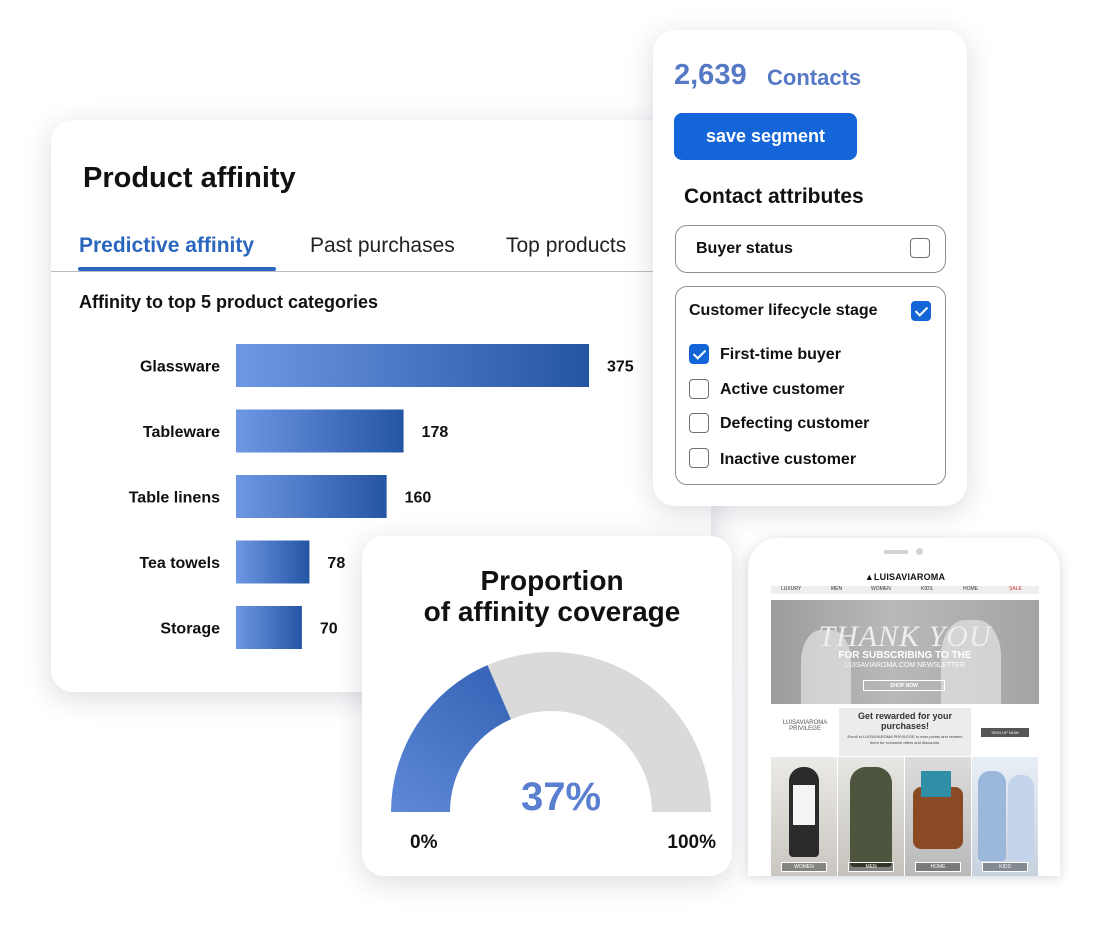 Image resolution: width=1110 pixels, height=925 pixels. Describe the element at coordinates (424, 842) in the screenshot. I see `gauge-min-label: 0%` at that location.